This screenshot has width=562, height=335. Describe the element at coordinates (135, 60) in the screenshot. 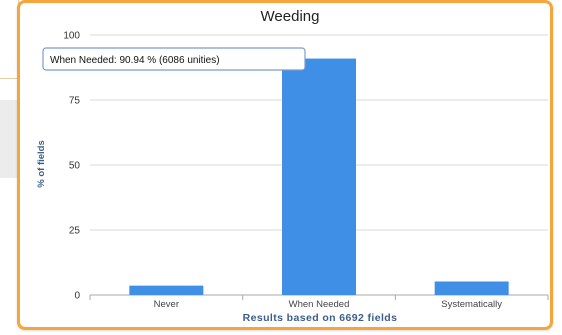

I see `tooltip-text: When Needed: 90.94 % (6086 unities)` at that location.